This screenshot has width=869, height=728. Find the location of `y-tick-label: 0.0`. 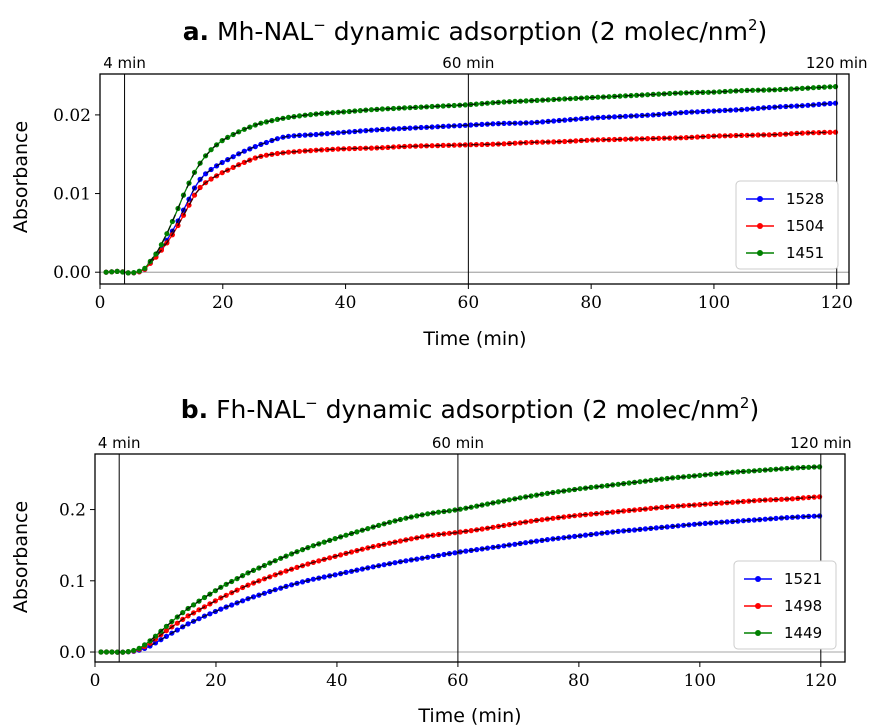

y-tick-label: 0.0 is located at coordinates (72, 653).